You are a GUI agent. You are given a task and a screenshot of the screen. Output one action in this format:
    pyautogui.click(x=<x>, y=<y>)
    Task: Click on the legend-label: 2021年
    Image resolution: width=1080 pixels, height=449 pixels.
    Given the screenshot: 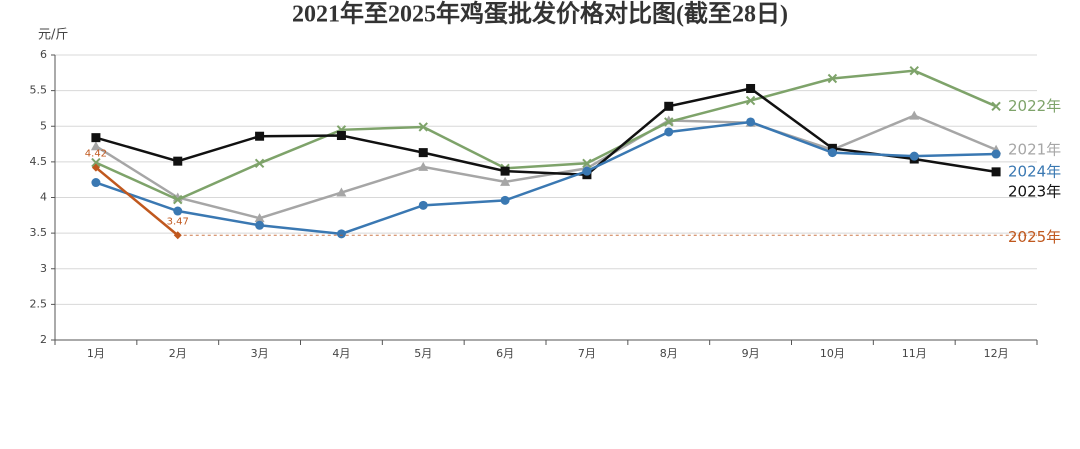 What is the action you would take?
    pyautogui.click(x=1034, y=149)
    